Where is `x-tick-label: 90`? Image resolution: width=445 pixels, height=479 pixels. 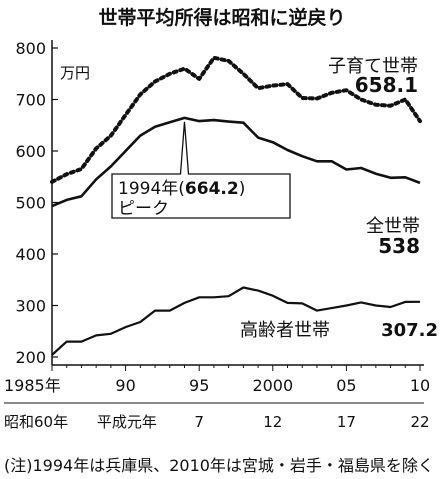 x-tick-label: 90 is located at coordinates (125, 385).